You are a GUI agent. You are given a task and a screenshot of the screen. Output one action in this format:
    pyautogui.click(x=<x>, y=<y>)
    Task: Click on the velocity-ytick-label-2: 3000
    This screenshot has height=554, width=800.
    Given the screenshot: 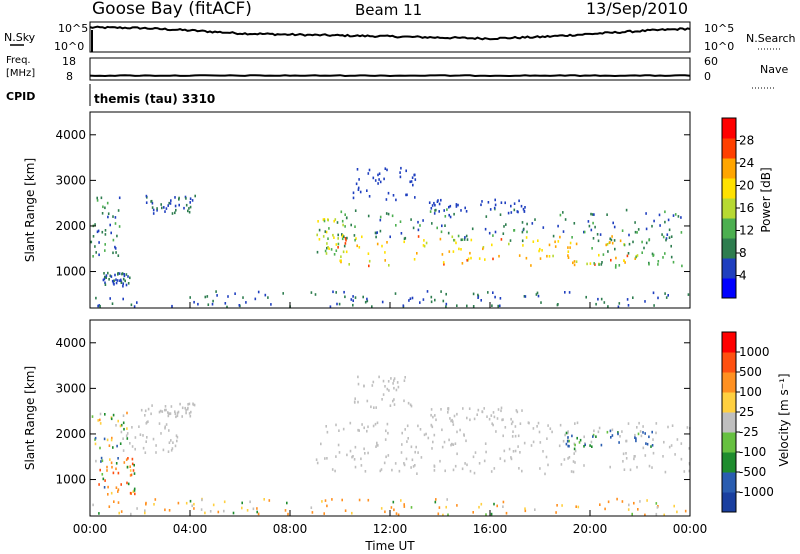 What is the action you would take?
    pyautogui.click(x=70, y=388)
    